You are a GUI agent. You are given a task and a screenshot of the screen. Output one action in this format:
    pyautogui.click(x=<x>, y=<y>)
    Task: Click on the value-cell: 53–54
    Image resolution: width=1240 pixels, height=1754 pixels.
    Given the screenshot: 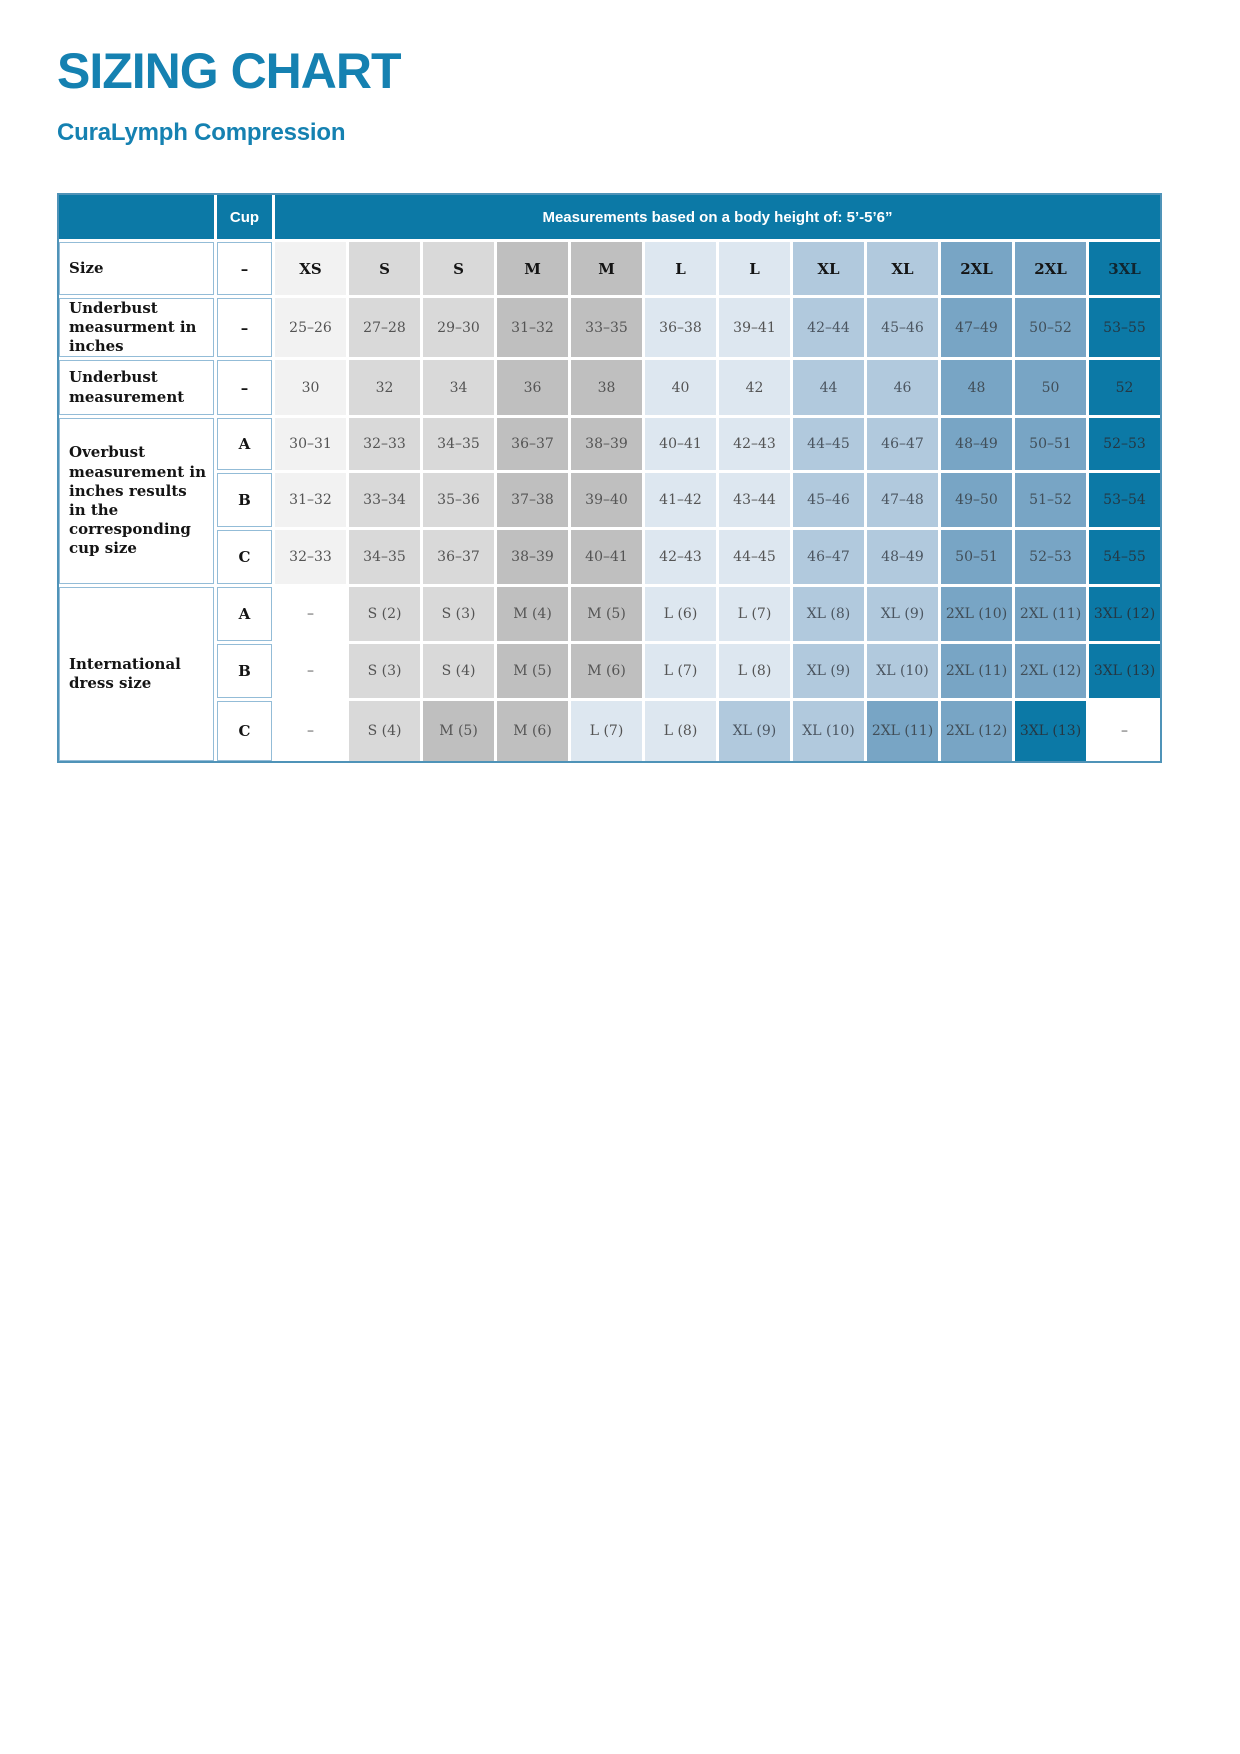 What is the action you would take?
    pyautogui.click(x=1124, y=500)
    